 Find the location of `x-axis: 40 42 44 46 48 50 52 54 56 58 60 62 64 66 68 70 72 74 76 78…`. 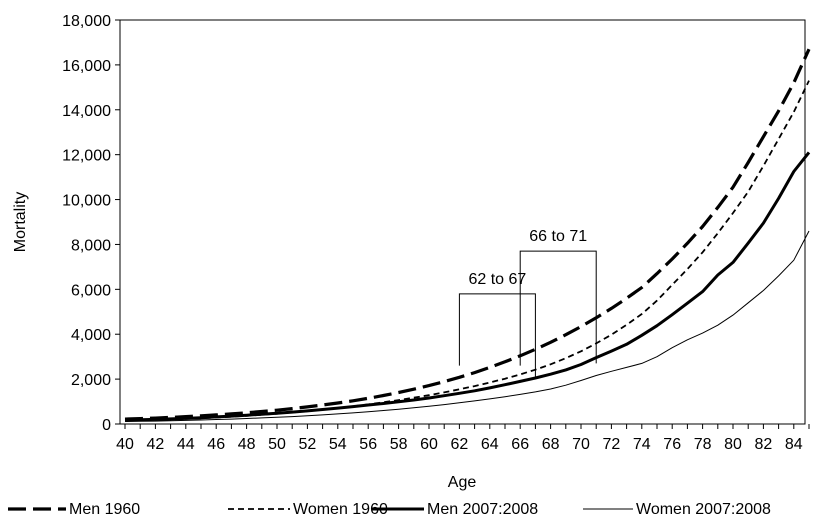

x-axis: 40 42 44 46 48 50 52 54 56 58 60 62 64 66 68 70 72 74 76 78… is located at coordinates (463, 438).